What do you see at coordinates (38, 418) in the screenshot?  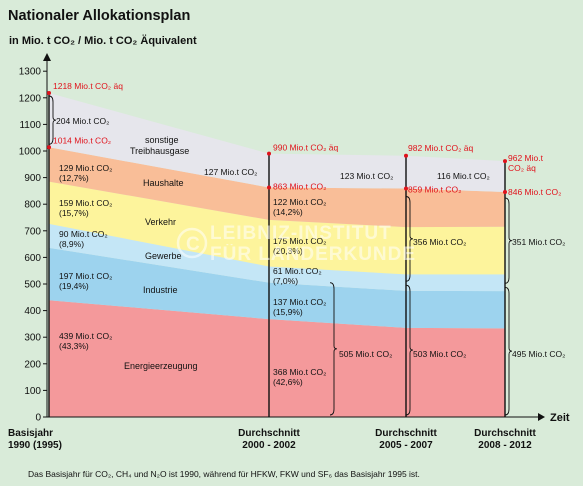 I see `y-tick-label: 0` at bounding box center [38, 418].